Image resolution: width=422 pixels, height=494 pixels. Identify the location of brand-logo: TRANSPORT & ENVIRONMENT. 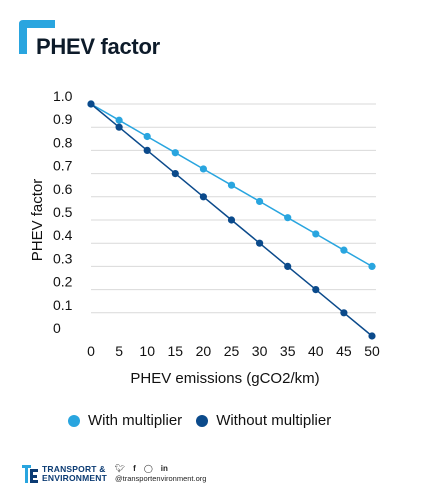
(64, 474).